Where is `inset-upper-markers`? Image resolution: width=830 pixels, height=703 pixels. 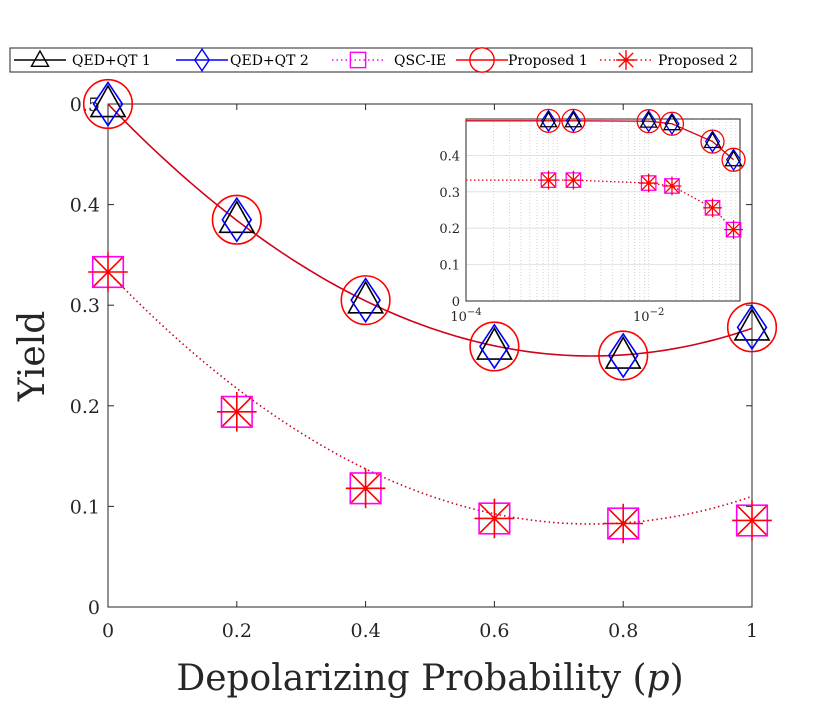
inset-upper-markers is located at coordinates (641, 140).